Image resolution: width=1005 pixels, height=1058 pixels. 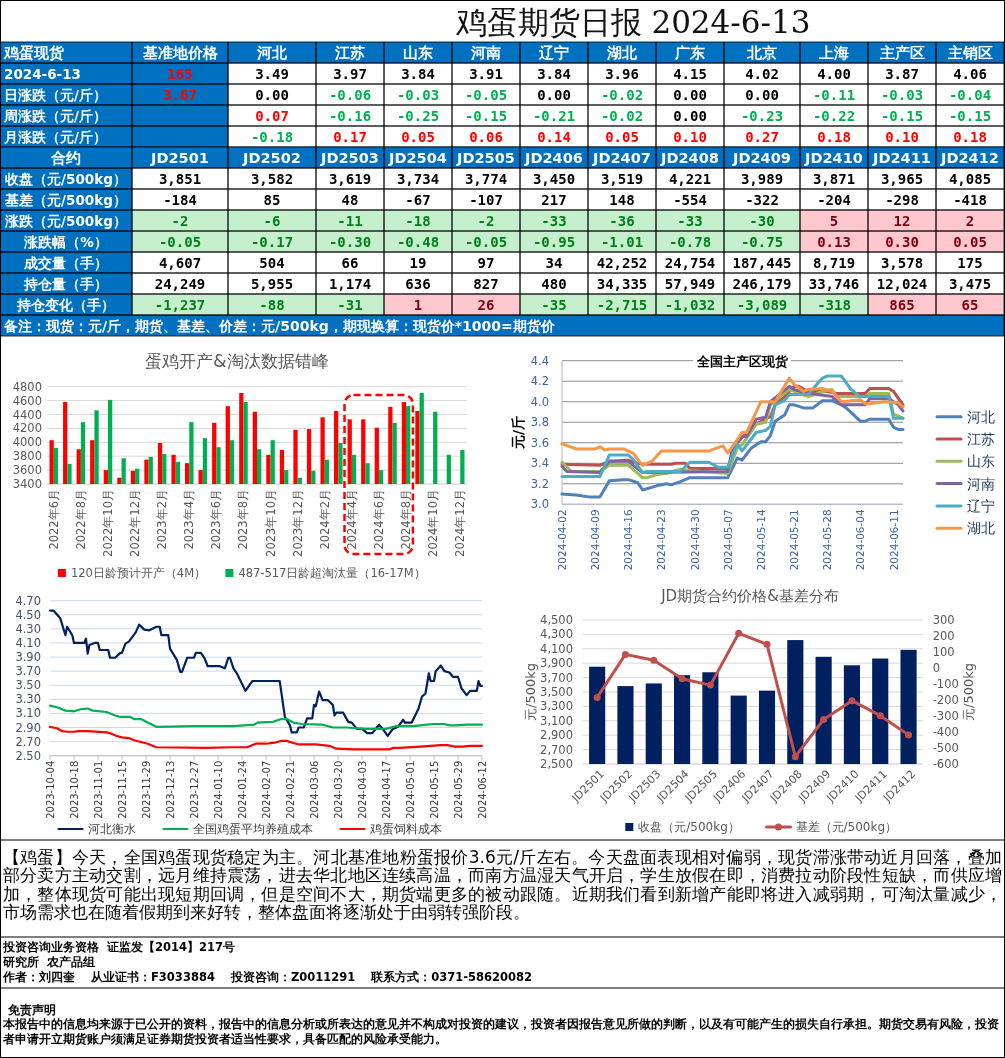 What do you see at coordinates (762, 73) in the screenshot?
I see `data-label: 4.02` at bounding box center [762, 73].